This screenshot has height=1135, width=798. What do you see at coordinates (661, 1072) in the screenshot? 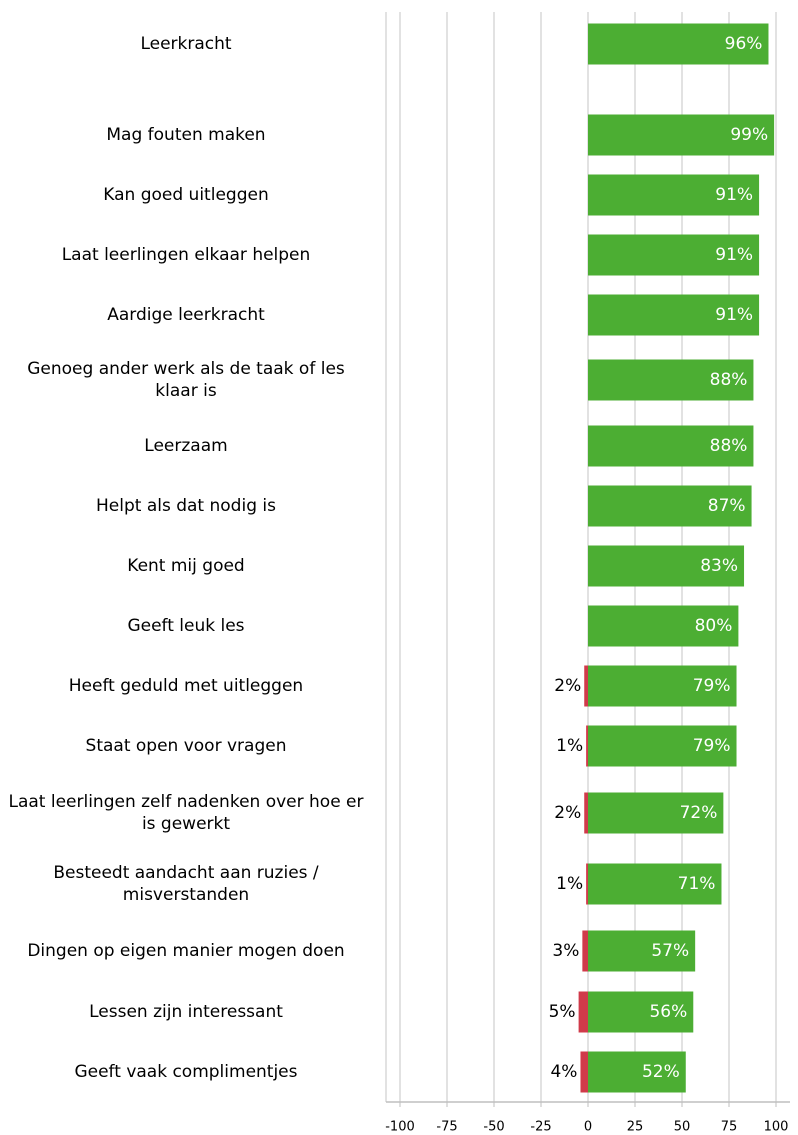
I see `value-label: 52%` at bounding box center [661, 1072].